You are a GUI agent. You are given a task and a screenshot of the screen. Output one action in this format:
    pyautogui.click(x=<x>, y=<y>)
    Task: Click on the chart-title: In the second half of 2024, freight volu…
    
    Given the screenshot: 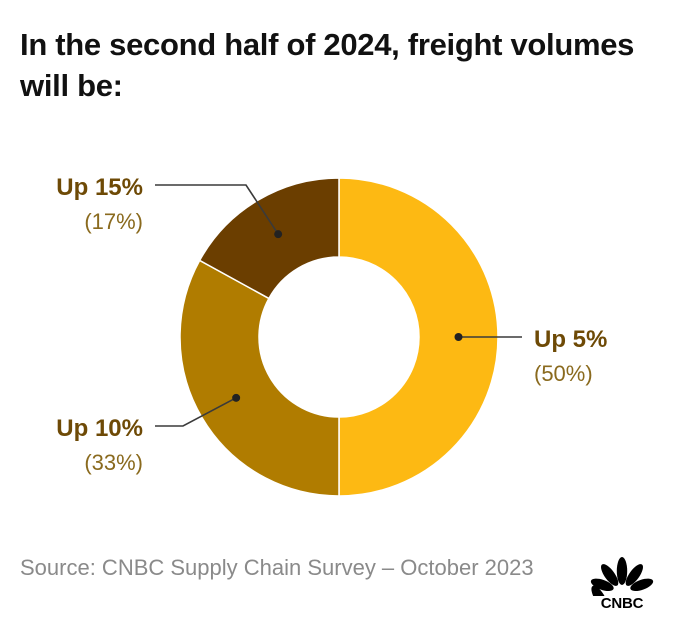 What is the action you would take?
    pyautogui.click(x=327, y=65)
    